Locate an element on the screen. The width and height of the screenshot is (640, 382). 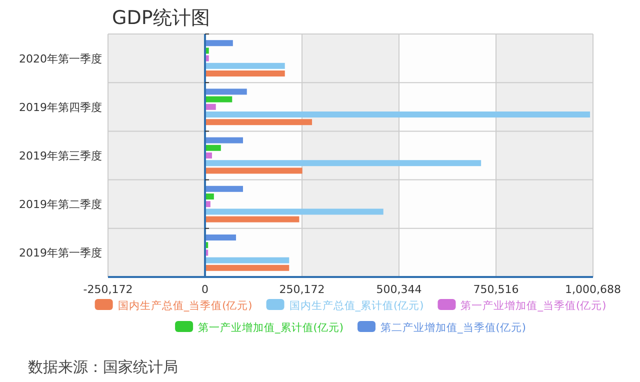
legend-label: 第一产业增加值_当季值(亿元) is located at coordinates (533, 305).